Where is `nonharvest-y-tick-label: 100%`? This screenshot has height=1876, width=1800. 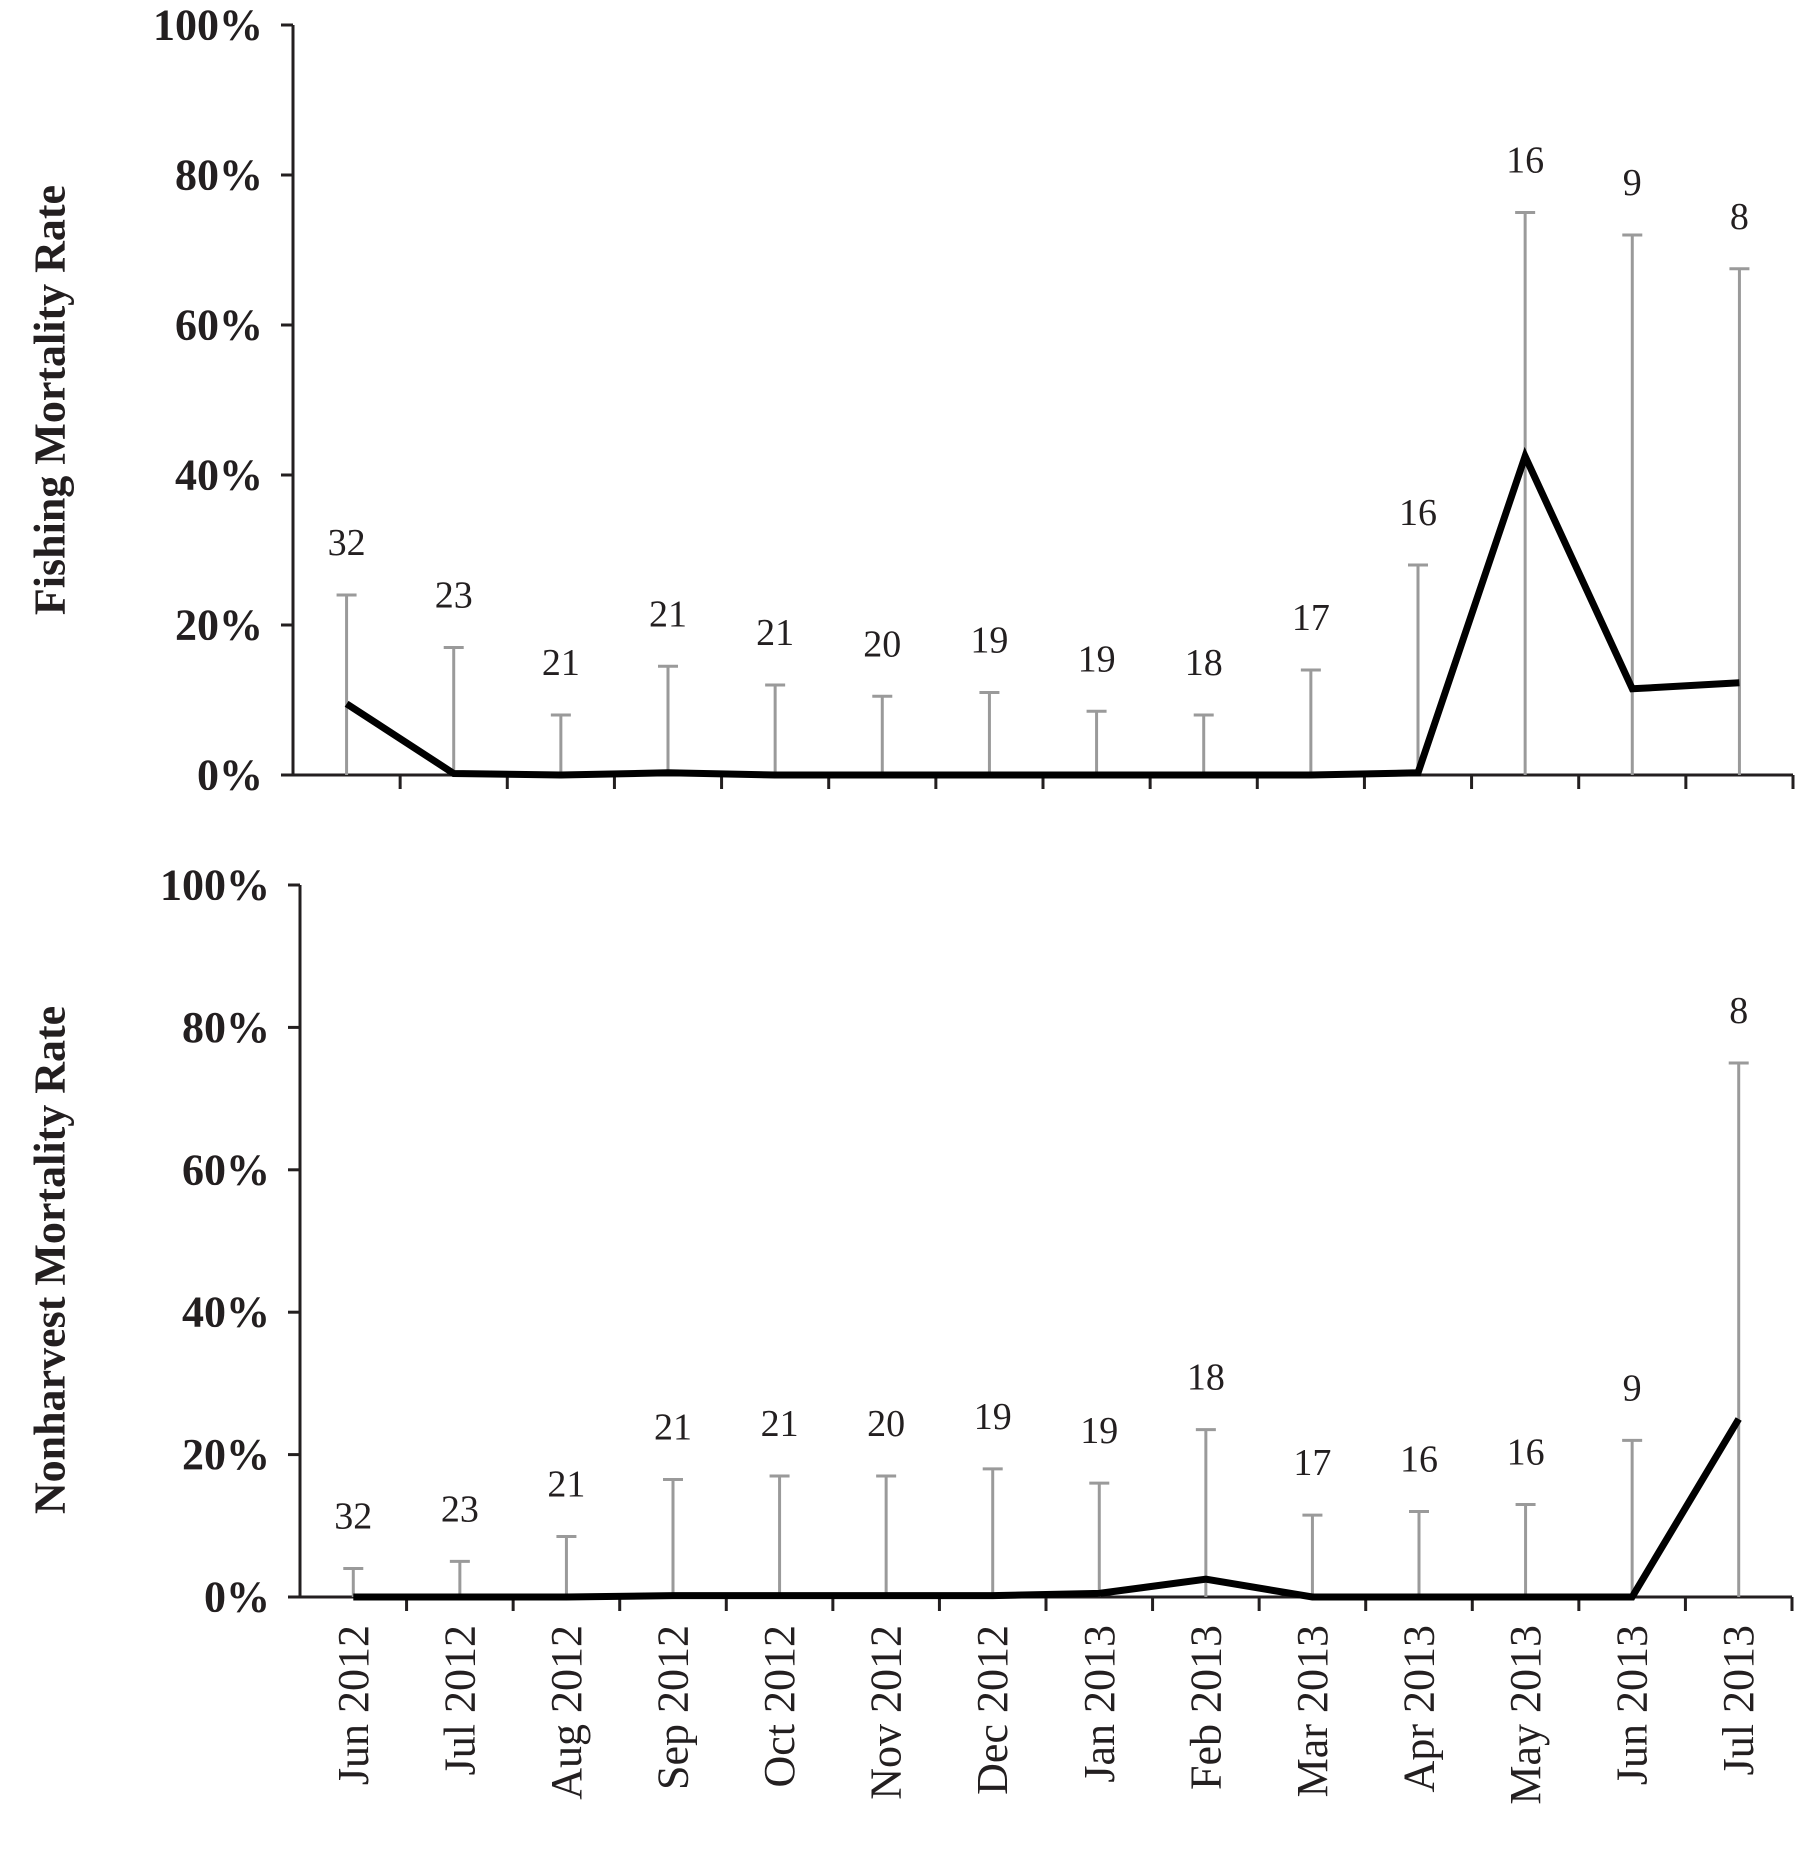
nonharvest-y-tick-label: 100% is located at coordinates (215, 885).